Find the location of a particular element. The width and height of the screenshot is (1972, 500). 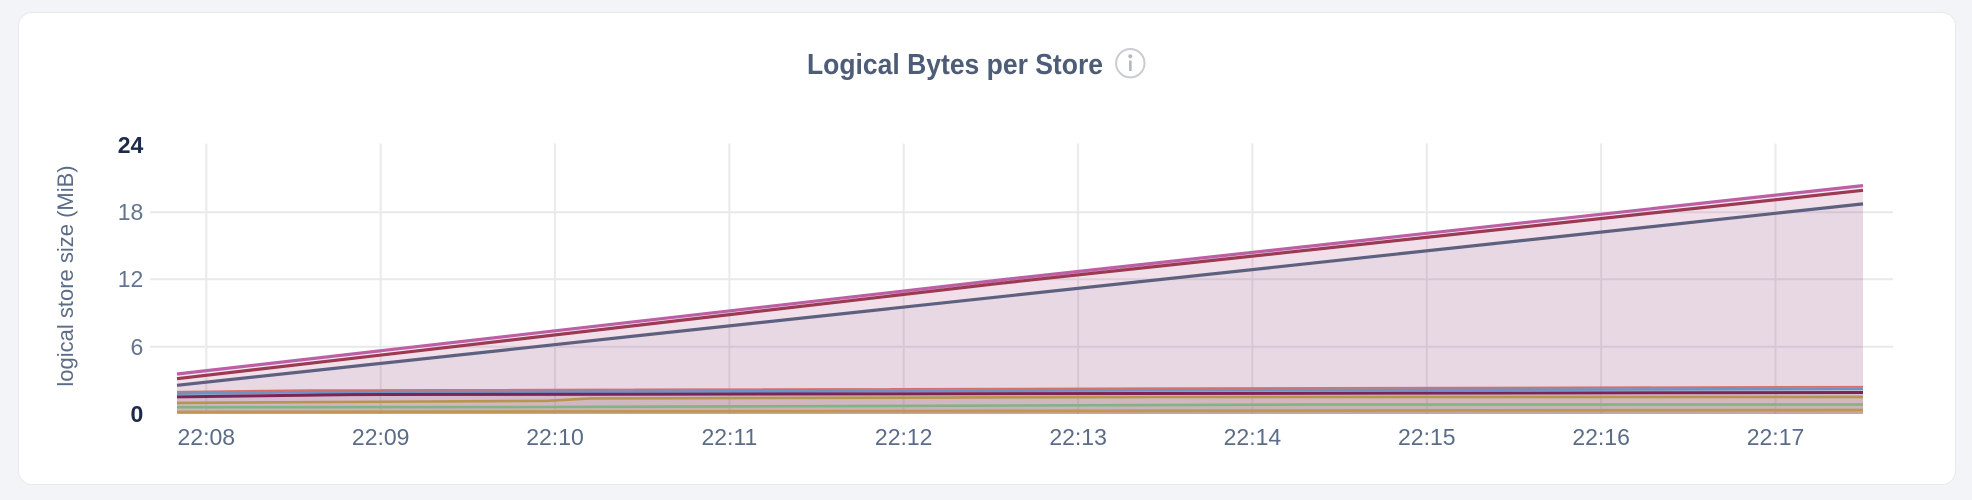

svg-text: 22:17 is located at coordinates (1776, 437).